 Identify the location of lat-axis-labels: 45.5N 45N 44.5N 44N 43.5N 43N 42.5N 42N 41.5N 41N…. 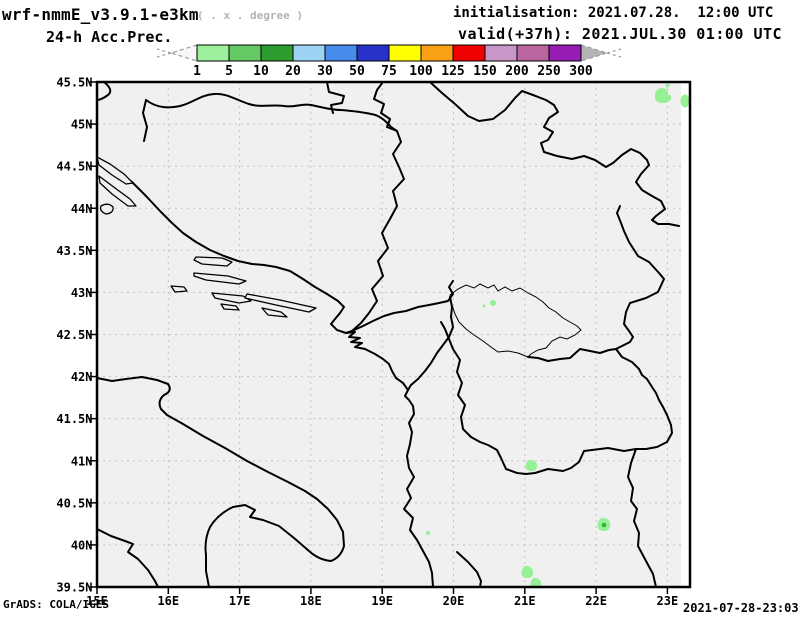
(74, 335).